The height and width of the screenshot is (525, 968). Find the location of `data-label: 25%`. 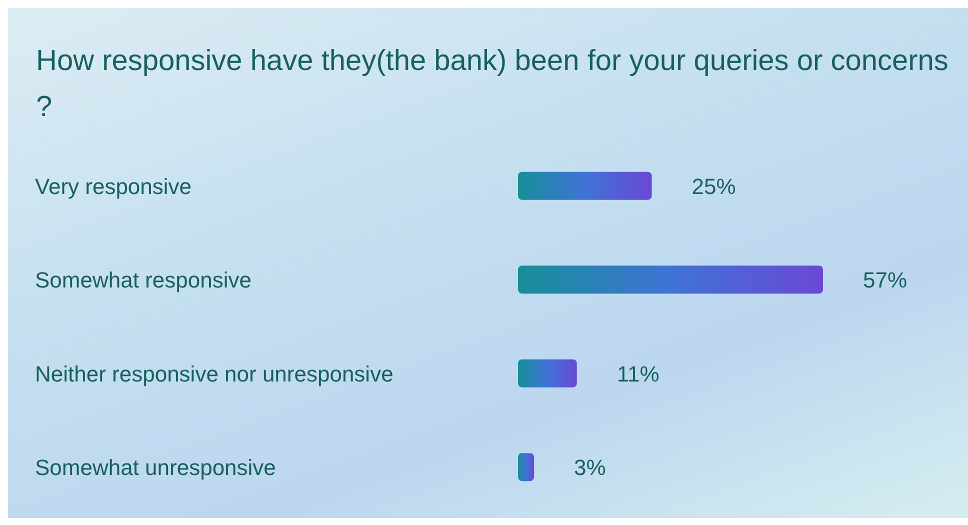

data-label: 25% is located at coordinates (714, 186).